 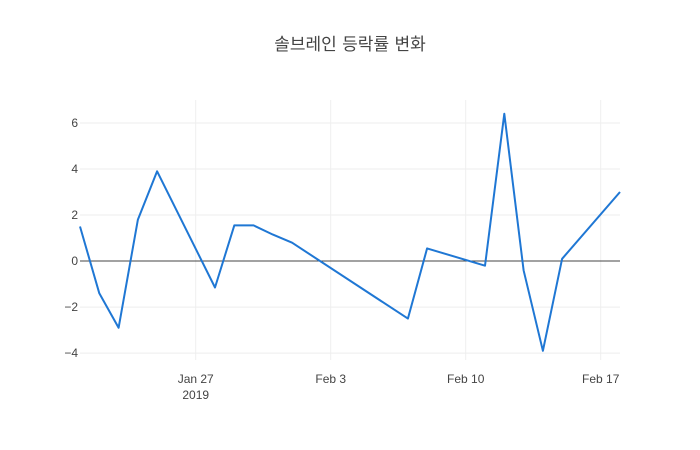 What do you see at coordinates (74, 123) in the screenshot?
I see `y-tick-label: 6` at bounding box center [74, 123].